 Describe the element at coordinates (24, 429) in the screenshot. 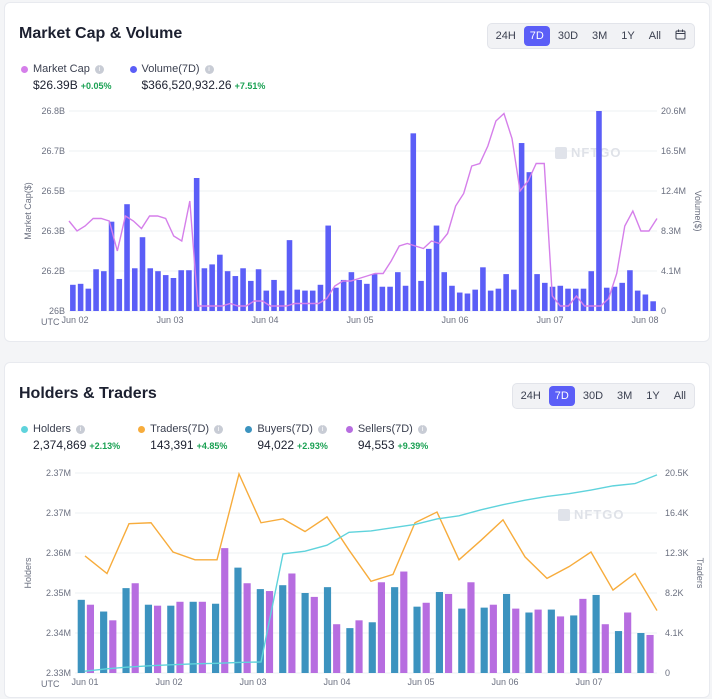

I see `holders-dot-icon` at that location.